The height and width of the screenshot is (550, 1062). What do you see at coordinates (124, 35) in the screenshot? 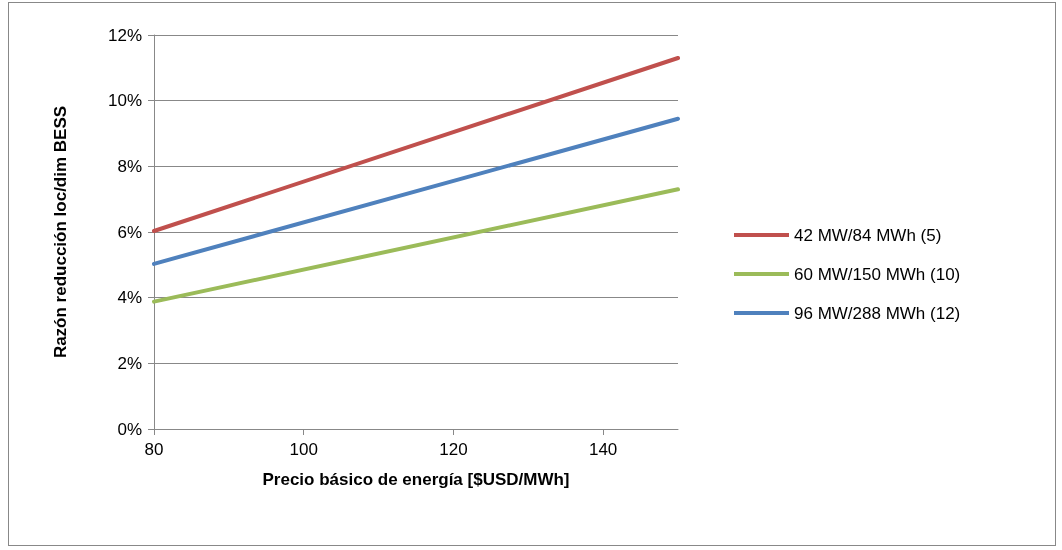
I see `y-tick-label: 12%` at bounding box center [124, 35].